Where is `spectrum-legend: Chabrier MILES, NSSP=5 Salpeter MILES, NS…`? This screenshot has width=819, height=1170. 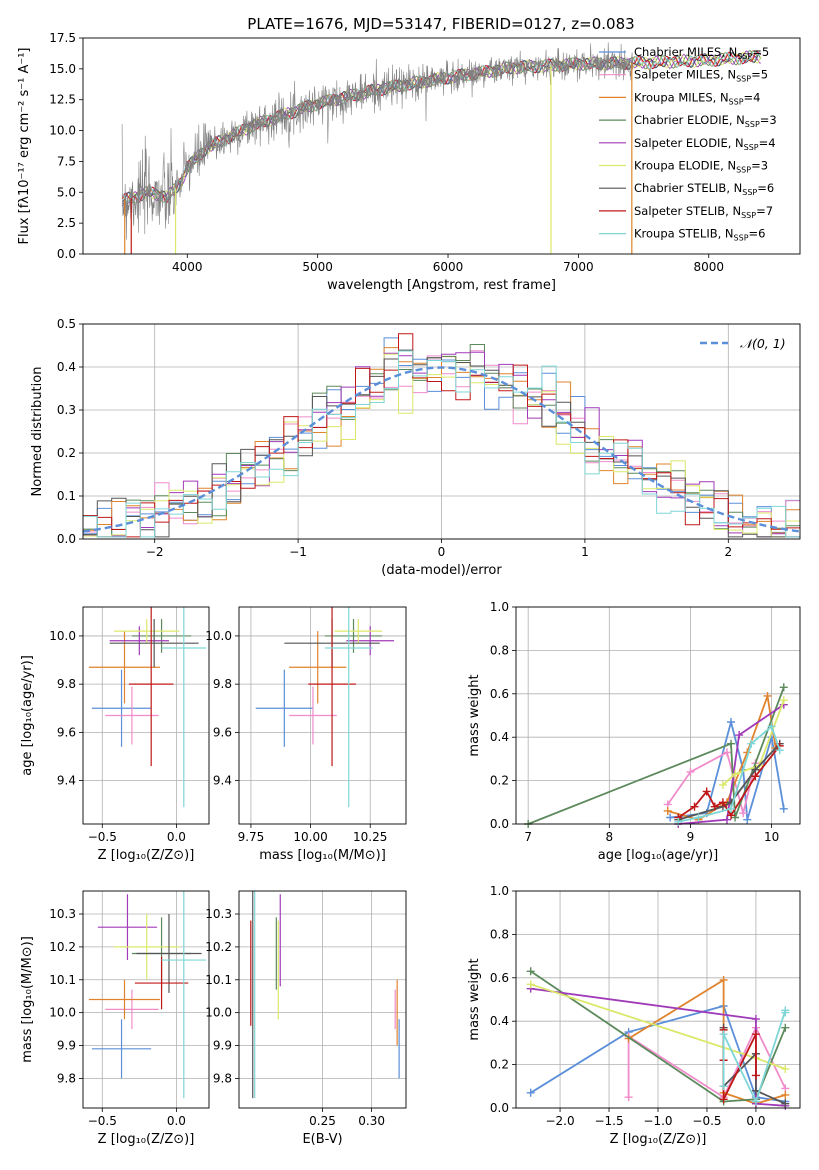
spectrum-legend: Chabrier MILES, NSSP=5 Salpeter MILES, NS… is located at coordinates (688, 144).